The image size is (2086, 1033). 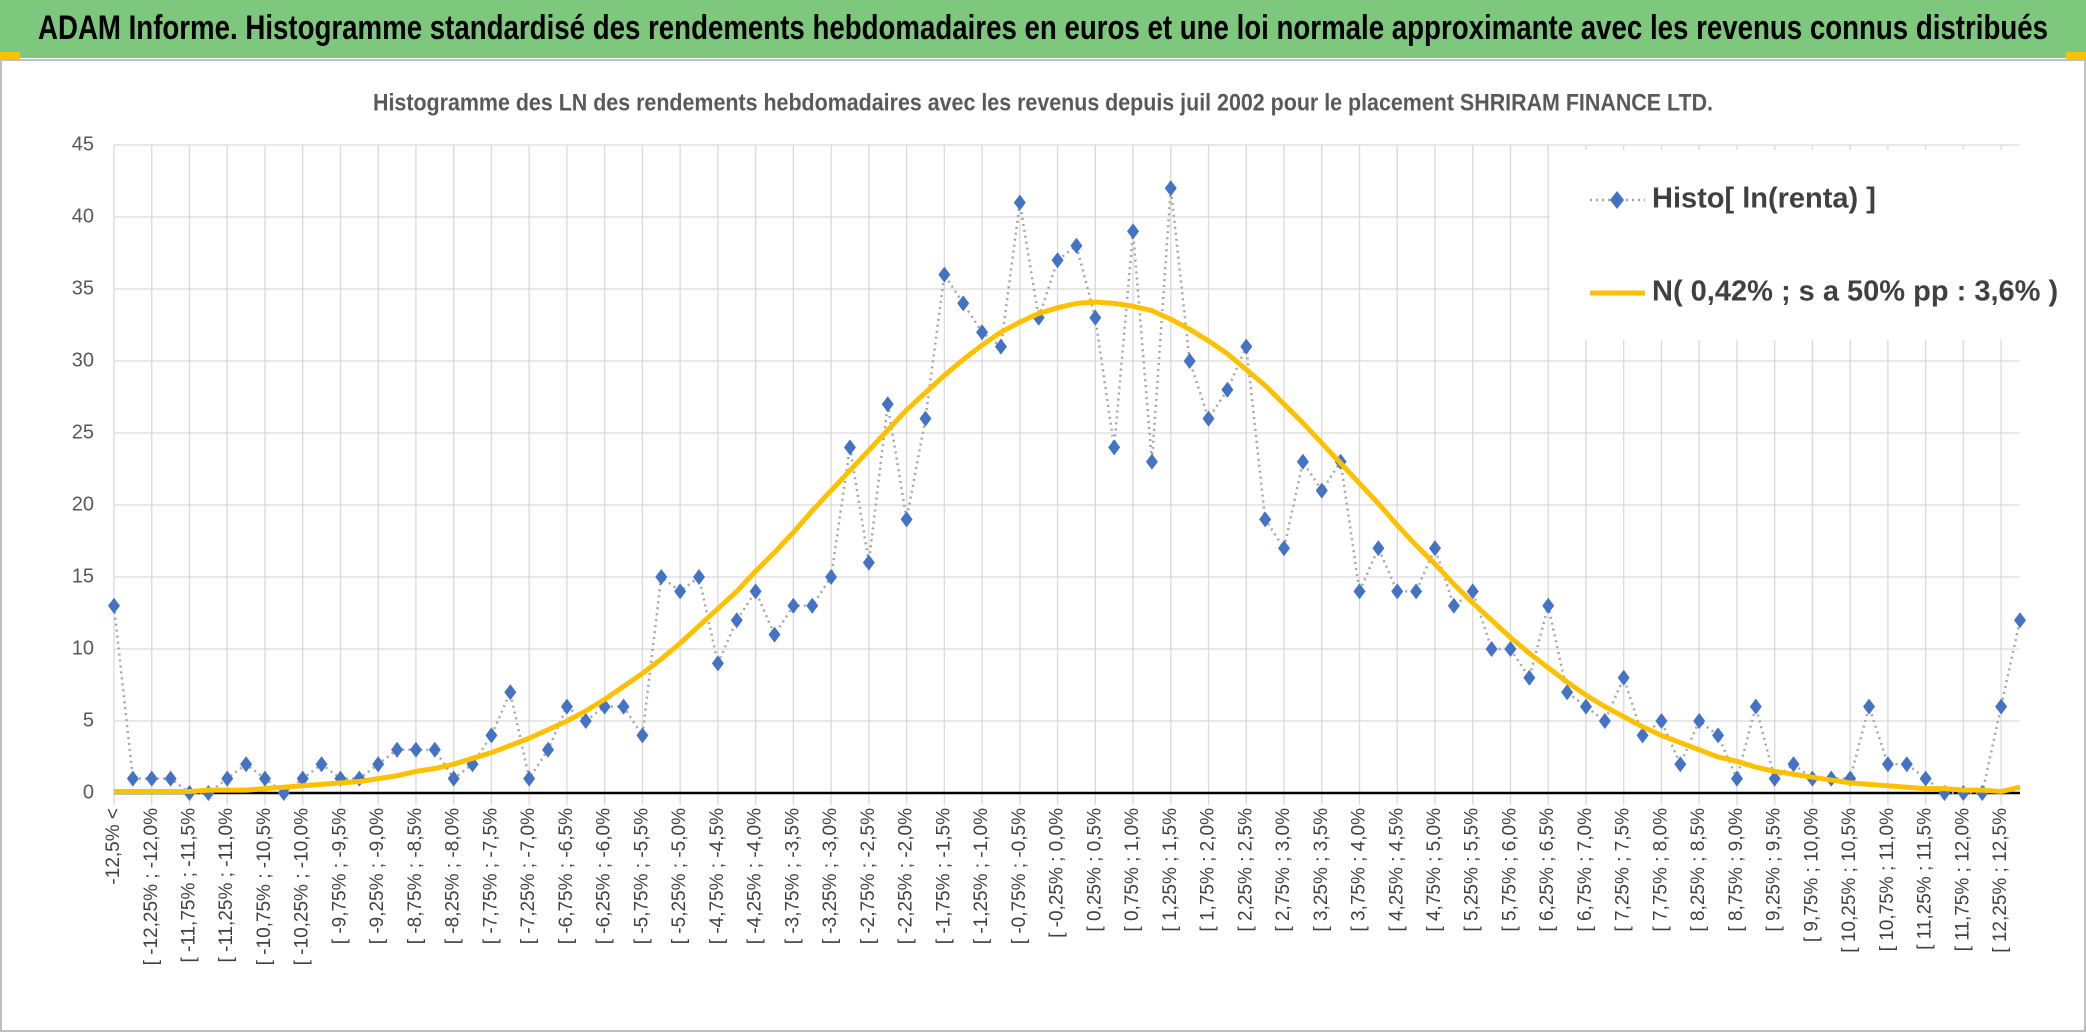 I want to click on x-tick-label: [ 7,25% ; 7,5%, so click(x=1623, y=870).